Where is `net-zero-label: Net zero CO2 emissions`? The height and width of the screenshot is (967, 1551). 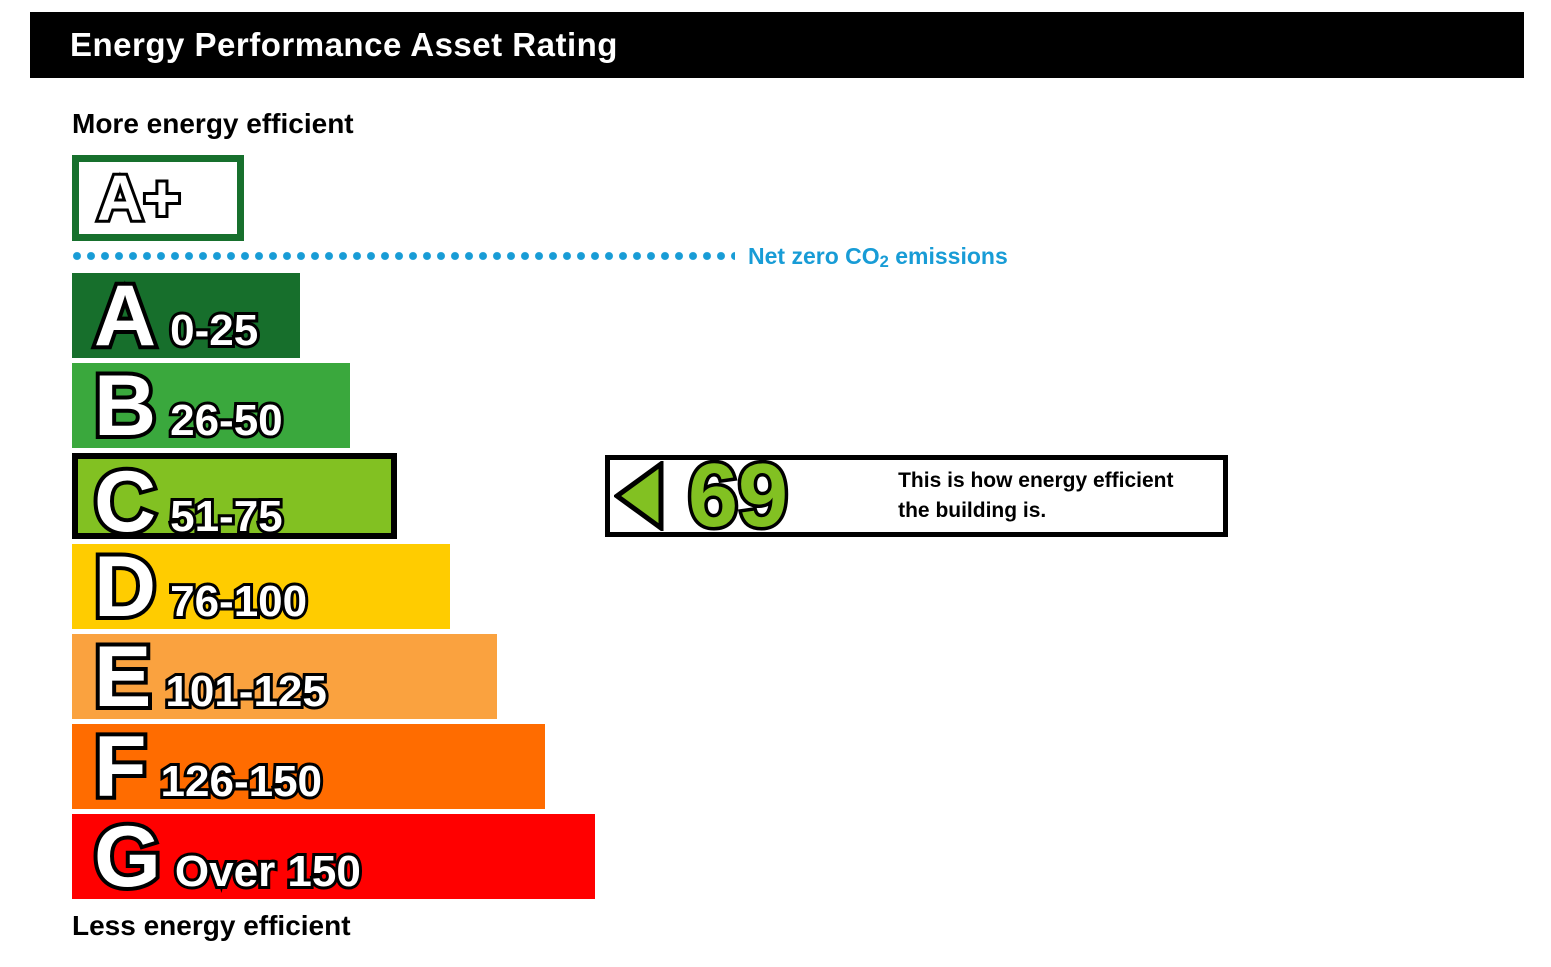
net-zero-label: Net zero CO2 emissions is located at coordinates (878, 257).